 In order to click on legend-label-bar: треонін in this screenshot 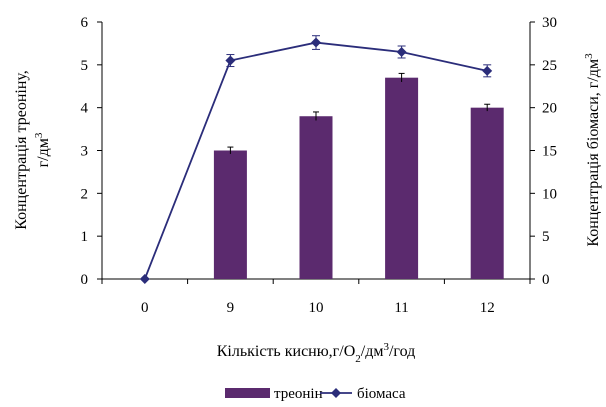, I will do `click(298, 394)`.